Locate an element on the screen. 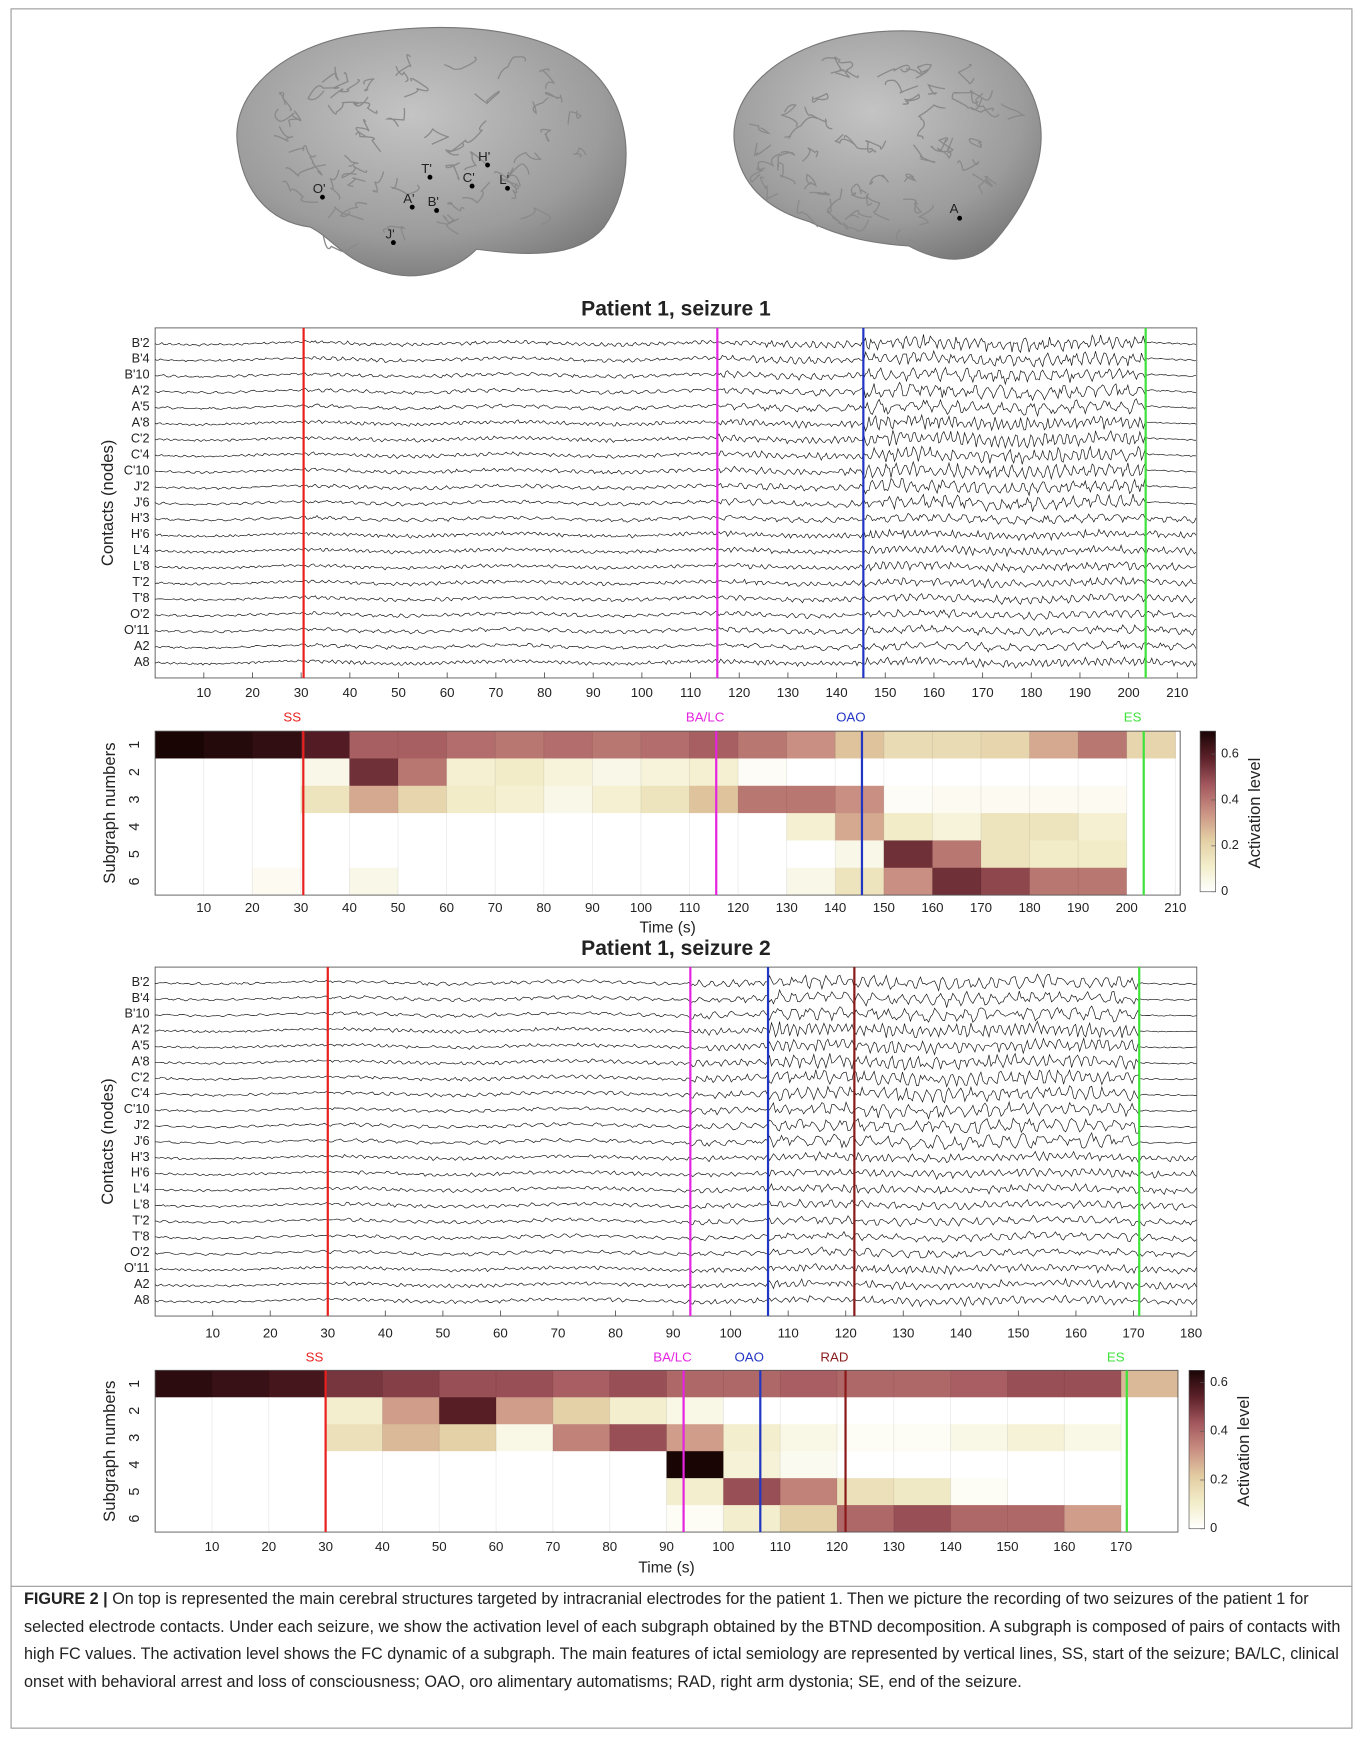  x-tick-label: 190 is located at coordinates (1078, 907).